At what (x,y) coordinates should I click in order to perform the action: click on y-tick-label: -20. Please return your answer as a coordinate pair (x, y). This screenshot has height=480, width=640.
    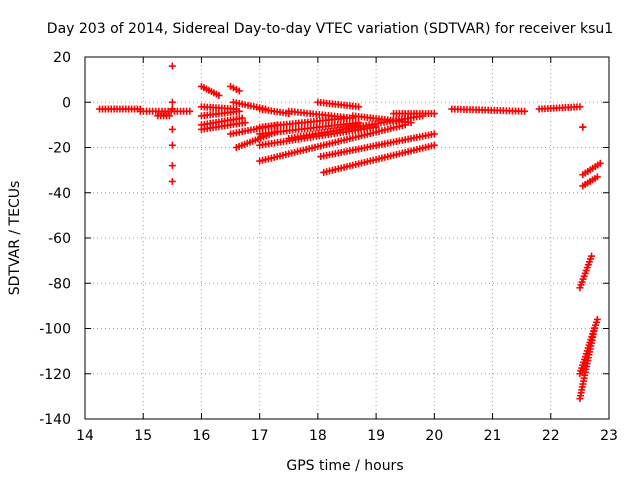
    Looking at the image, I should click on (59, 149).